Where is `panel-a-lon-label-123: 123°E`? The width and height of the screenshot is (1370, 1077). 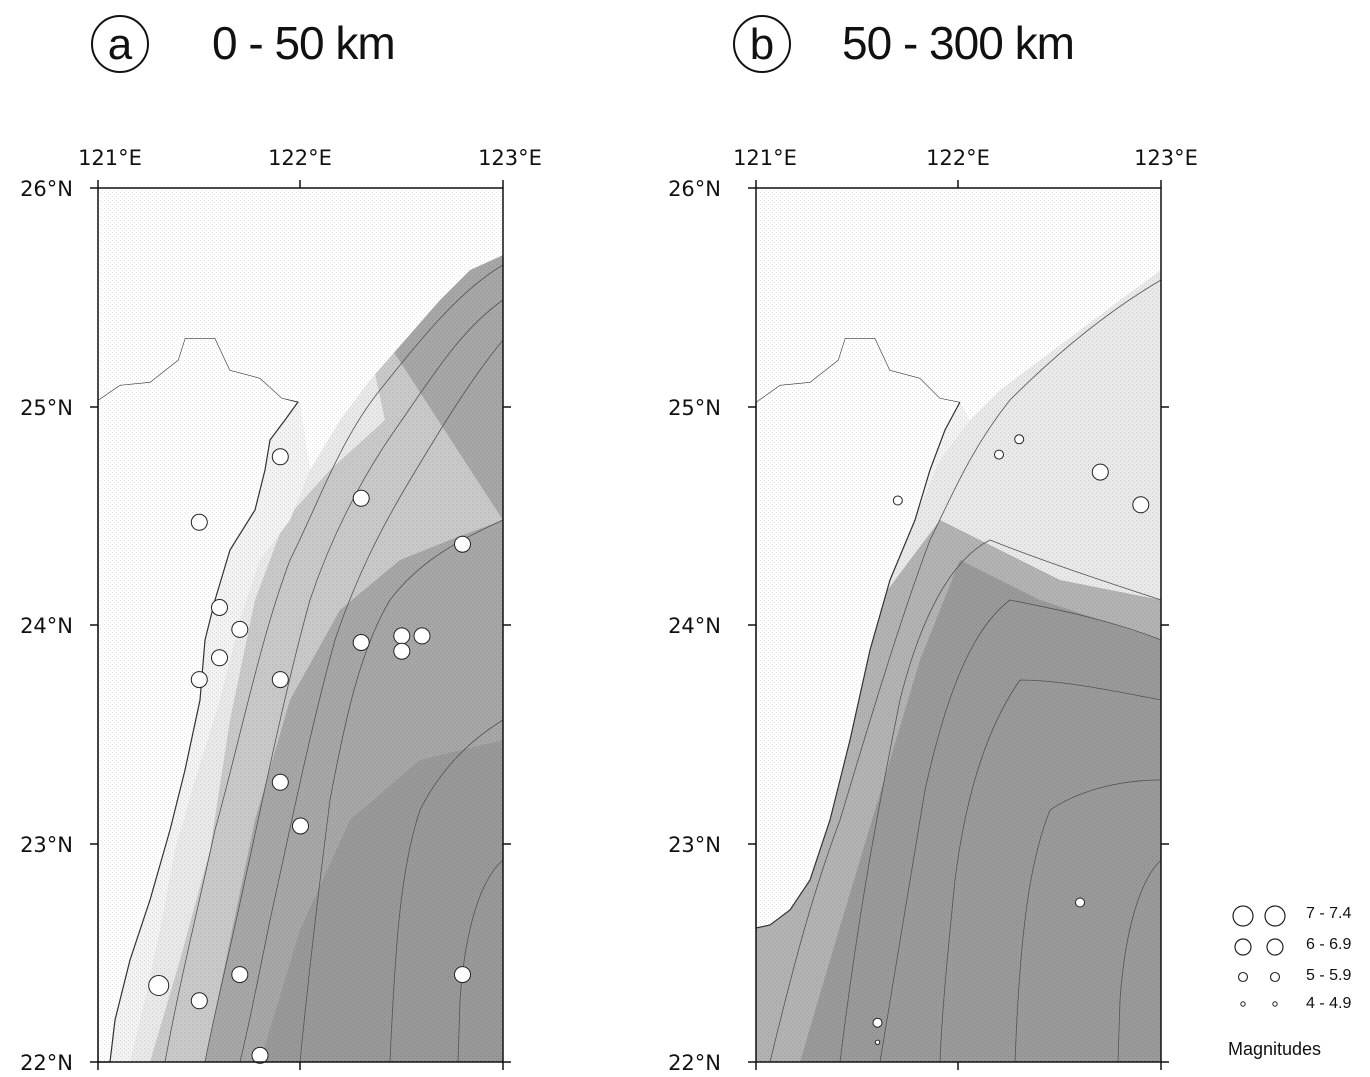 panel-a-lon-label-123: 123°E is located at coordinates (510, 158).